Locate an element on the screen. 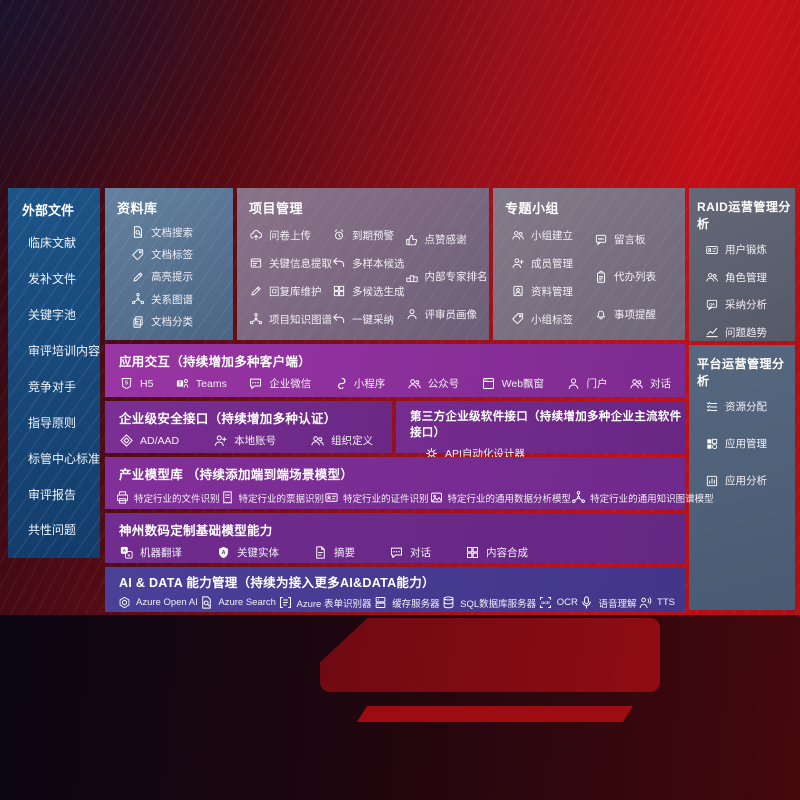 This screenshot has width=800, height=800. feature-label: 企业微信 is located at coordinates (290, 384).